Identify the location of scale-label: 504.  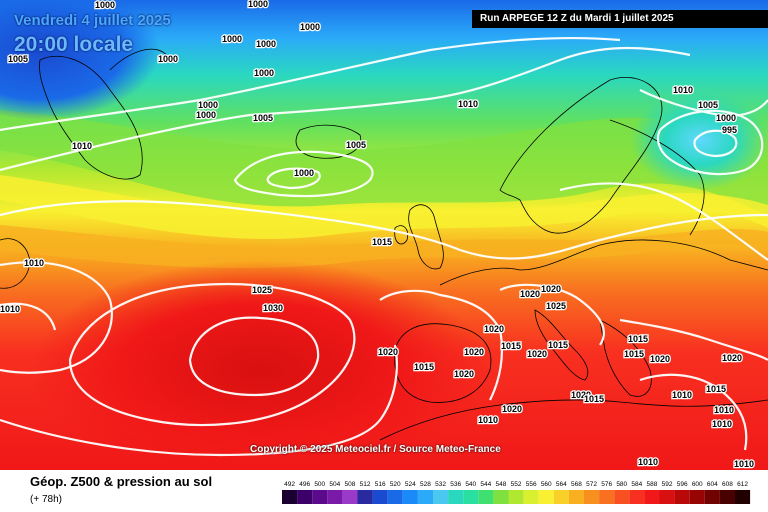
(334, 484).